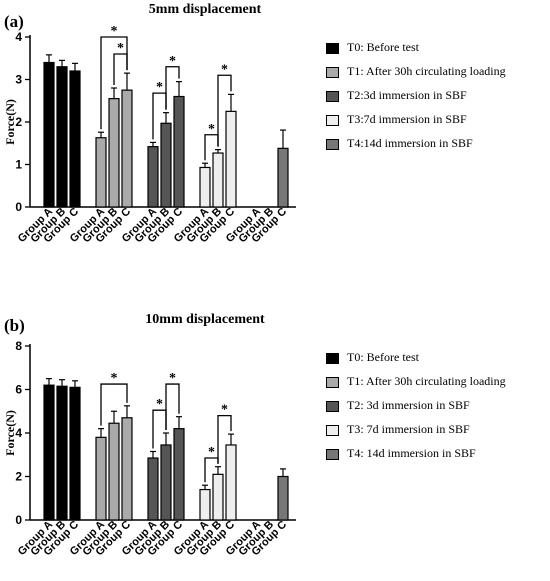 The image size is (550, 581). Describe the element at coordinates (205, 9) in the screenshot. I see `chart-title: 5mm displacement` at that location.